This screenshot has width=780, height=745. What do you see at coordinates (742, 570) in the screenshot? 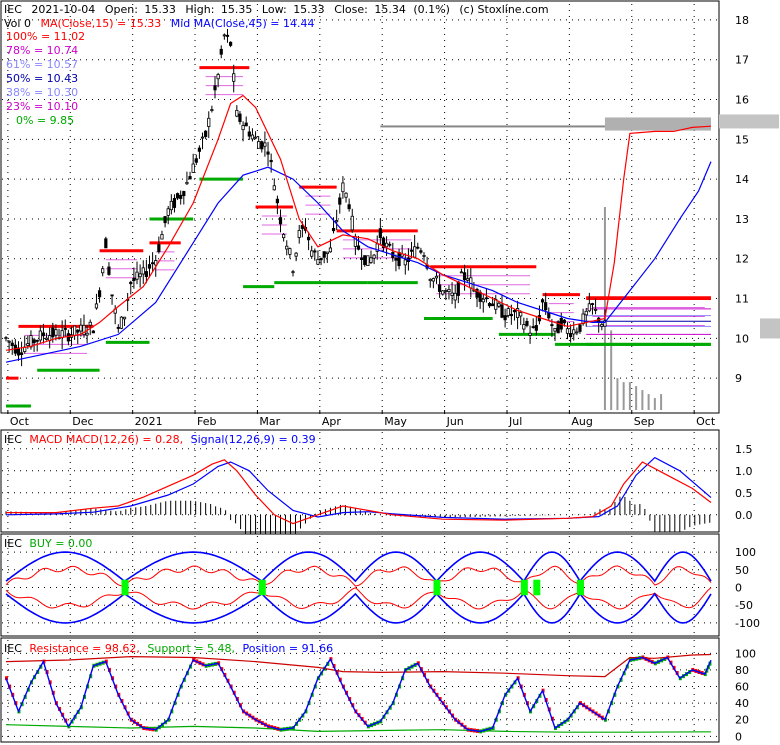
I see `buy-y-tick-label: 50` at bounding box center [742, 570].